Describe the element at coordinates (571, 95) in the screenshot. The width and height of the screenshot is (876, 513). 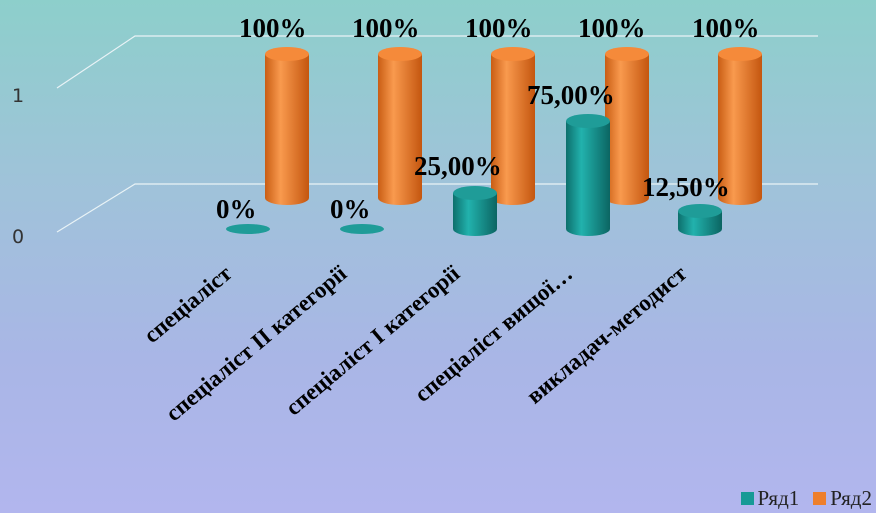
I see `data-label-series1: 75,00%` at that location.